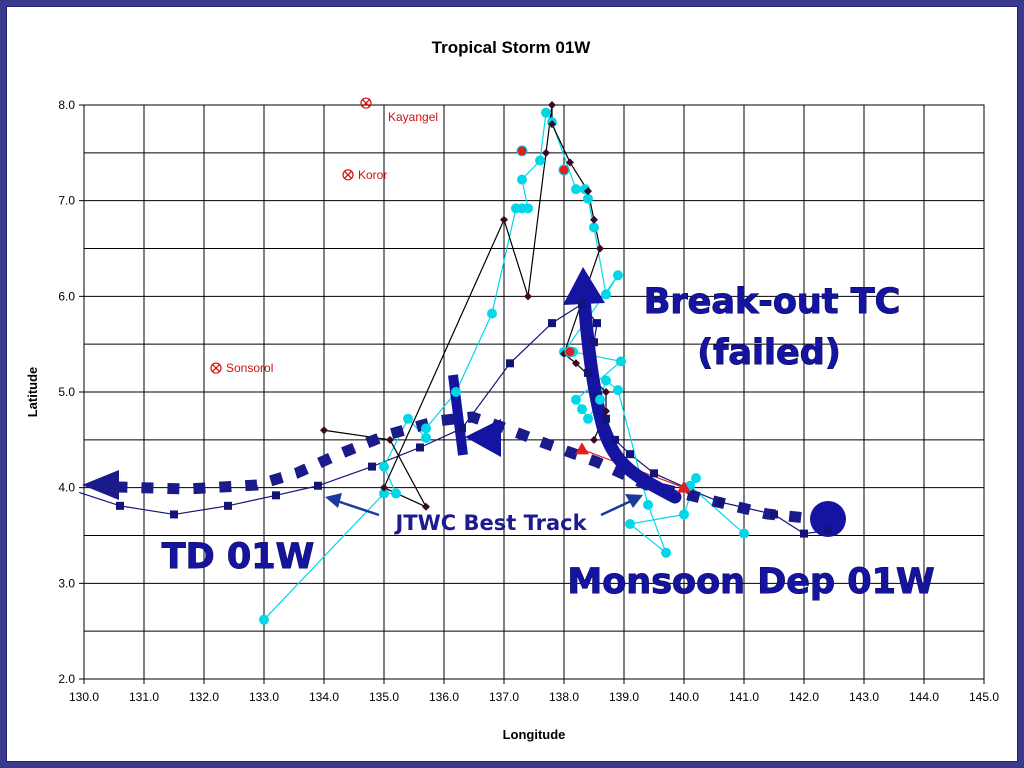 This screenshot has height=768, width=1024. Describe the element at coordinates (413, 117) in the screenshot. I see `place-label: Kayangel` at that location.